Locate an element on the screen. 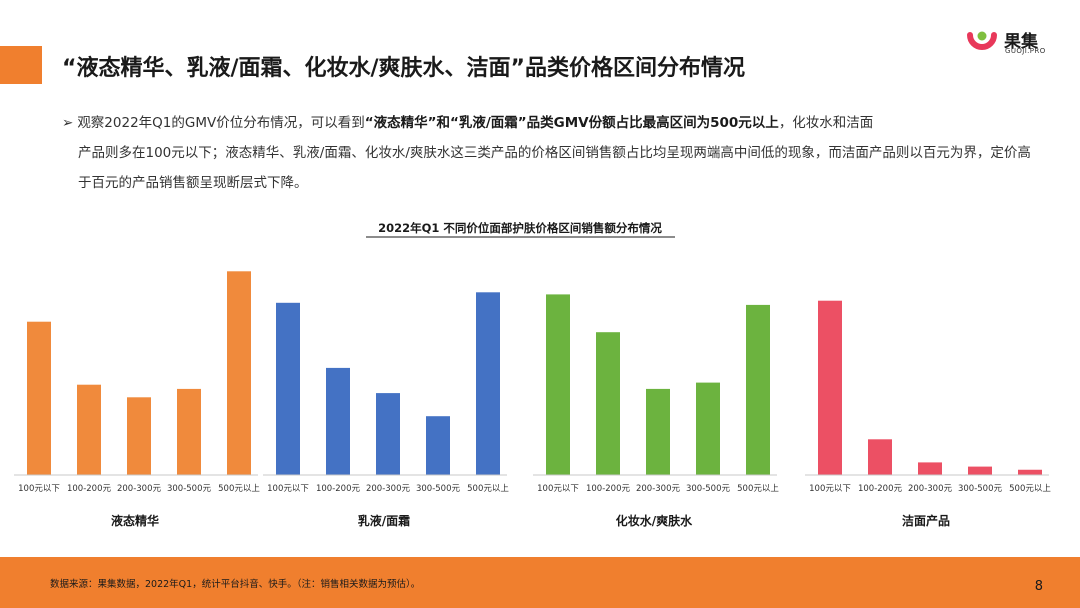  chart-title: 2022年Q1 不同价位面部护肤价格区间销售额分布情况 is located at coordinates (520, 228).